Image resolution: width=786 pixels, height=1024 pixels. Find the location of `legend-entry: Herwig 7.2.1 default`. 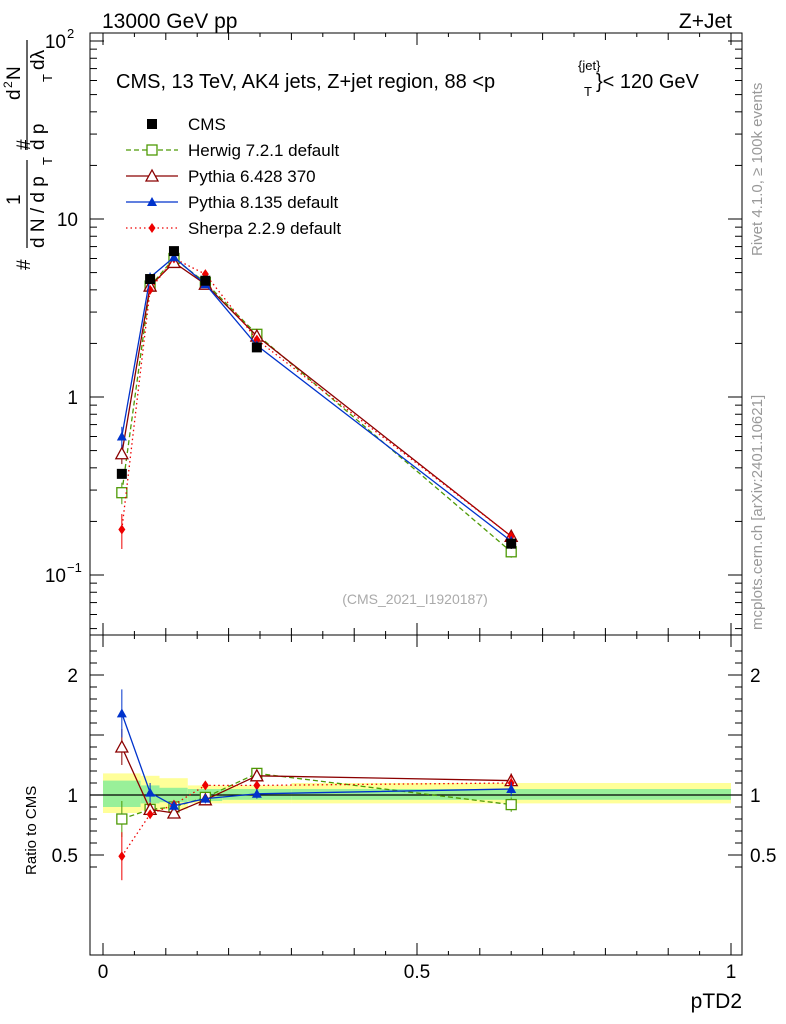

legend-entry: Herwig 7.2.1 default is located at coordinates (232, 150).